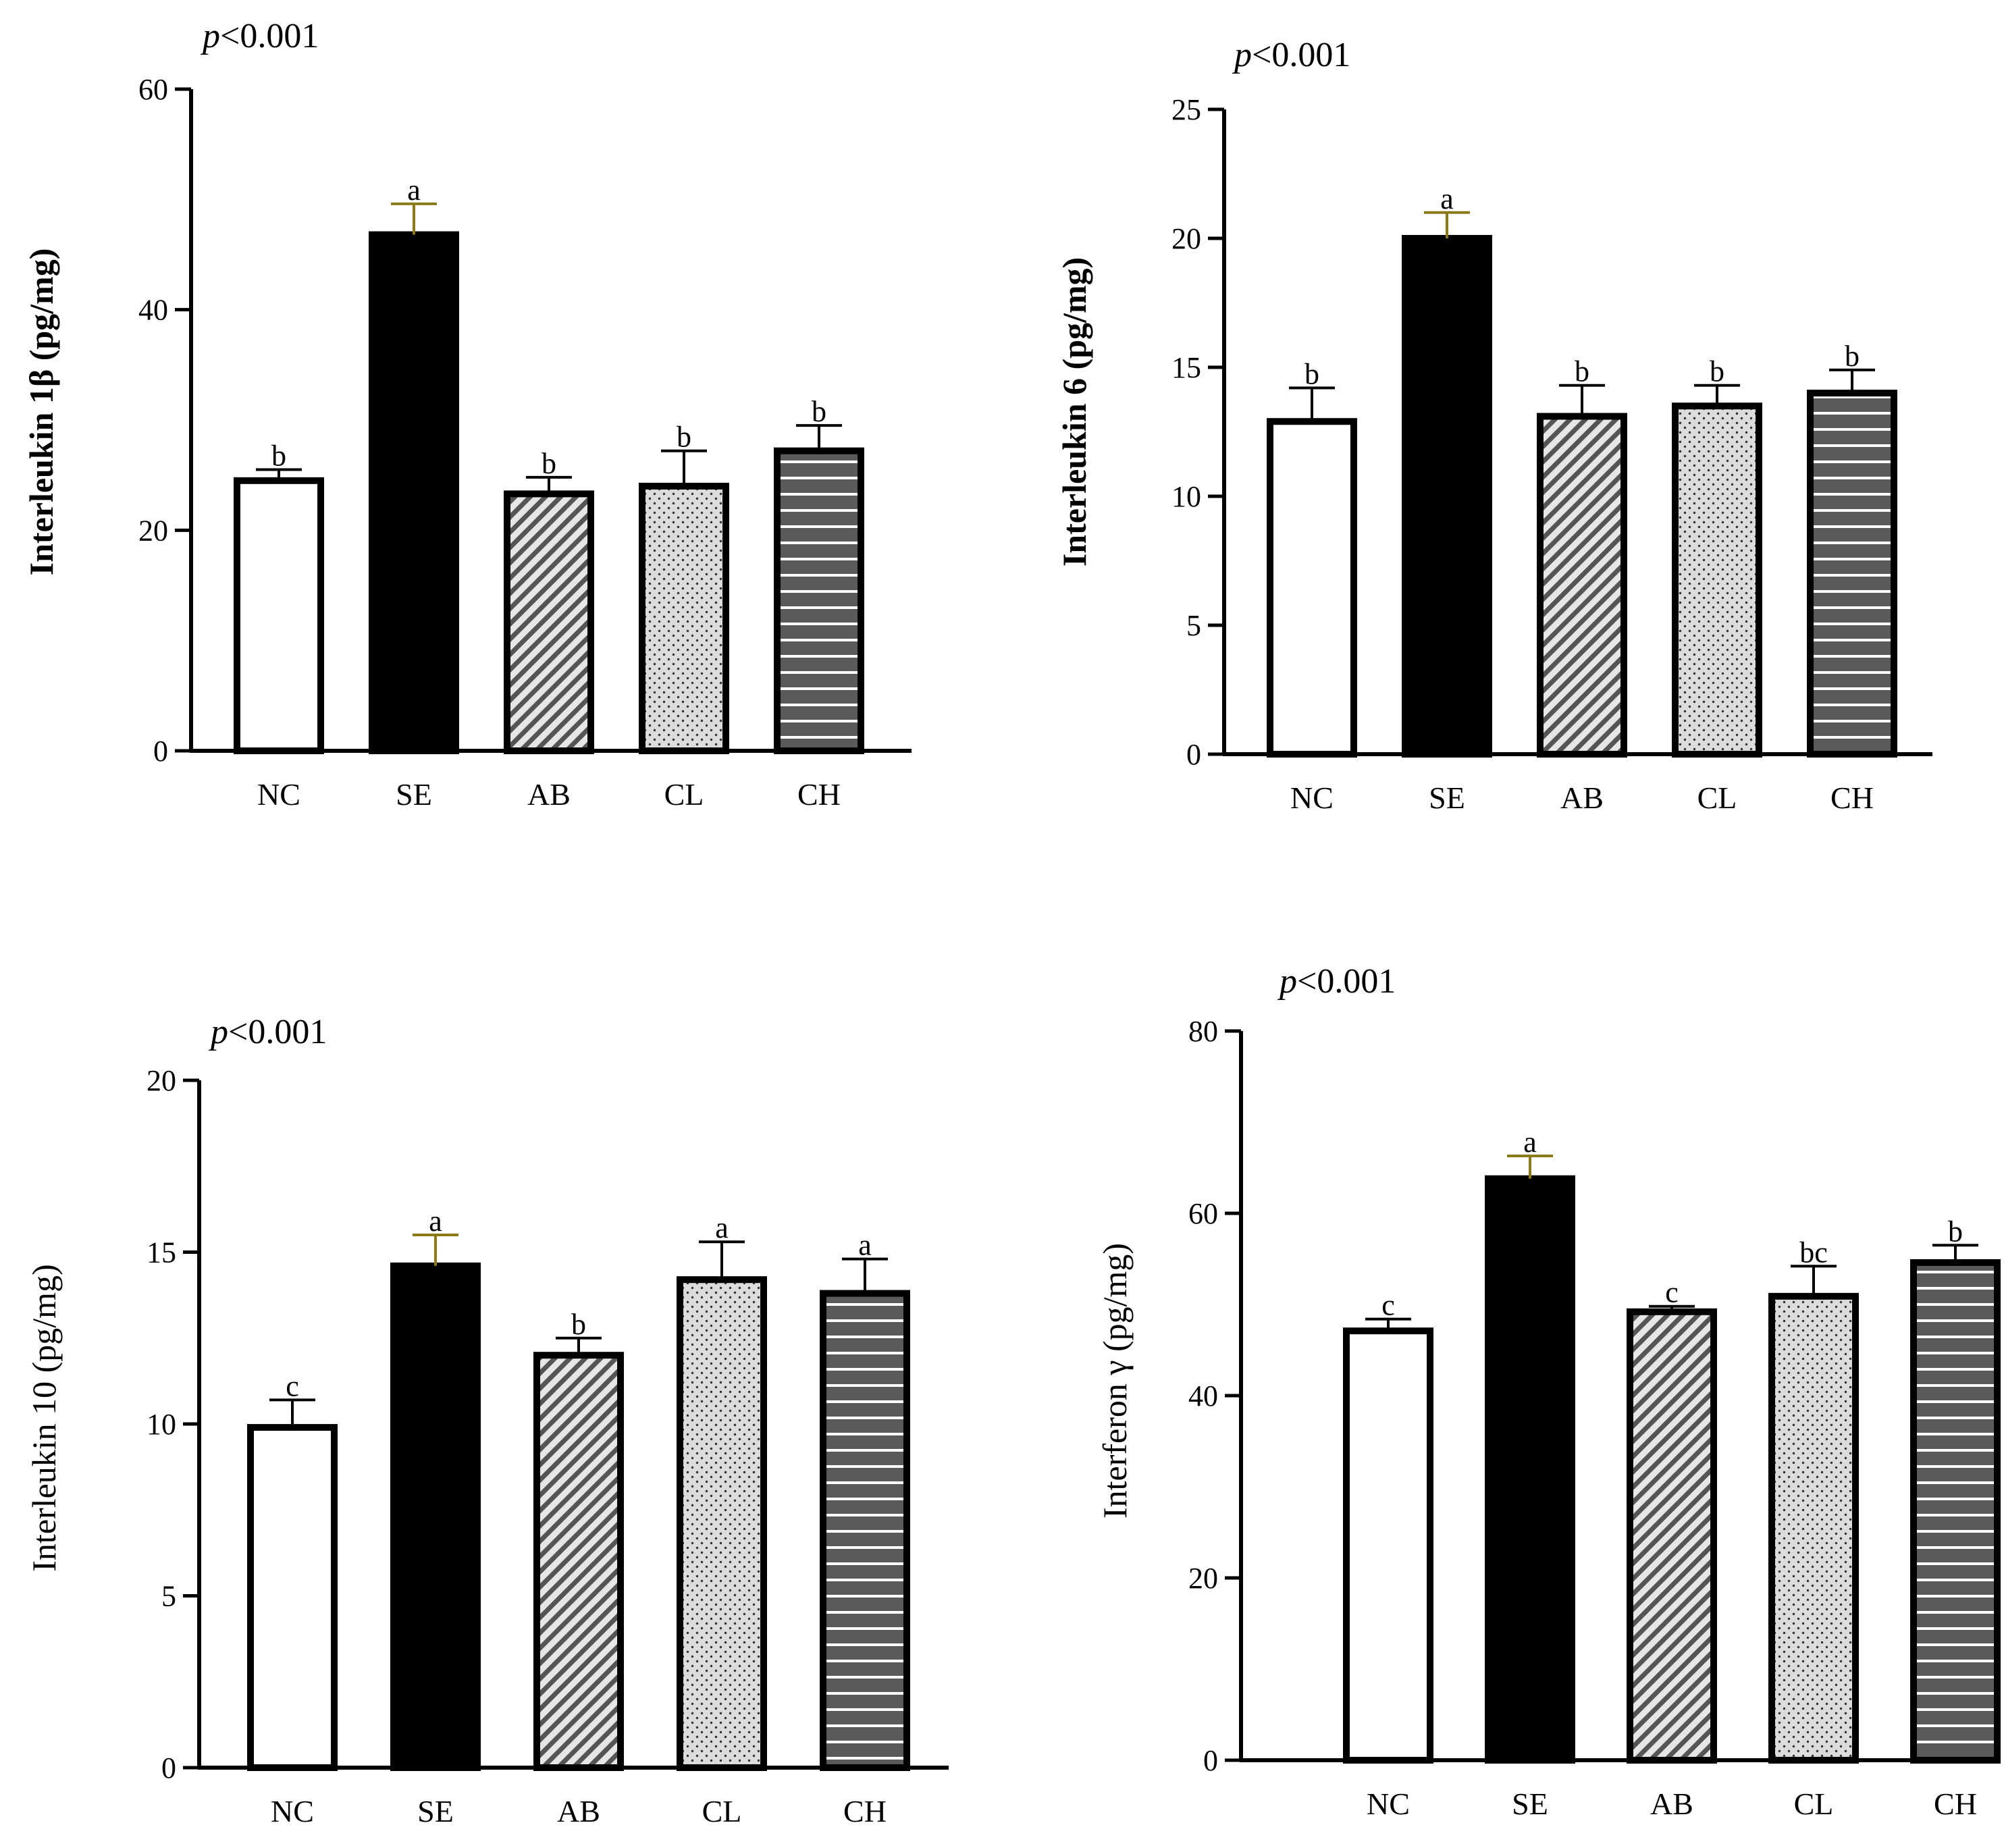  Describe the element at coordinates (722, 1227) in the screenshot. I see `significance-label-cl: a` at that location.